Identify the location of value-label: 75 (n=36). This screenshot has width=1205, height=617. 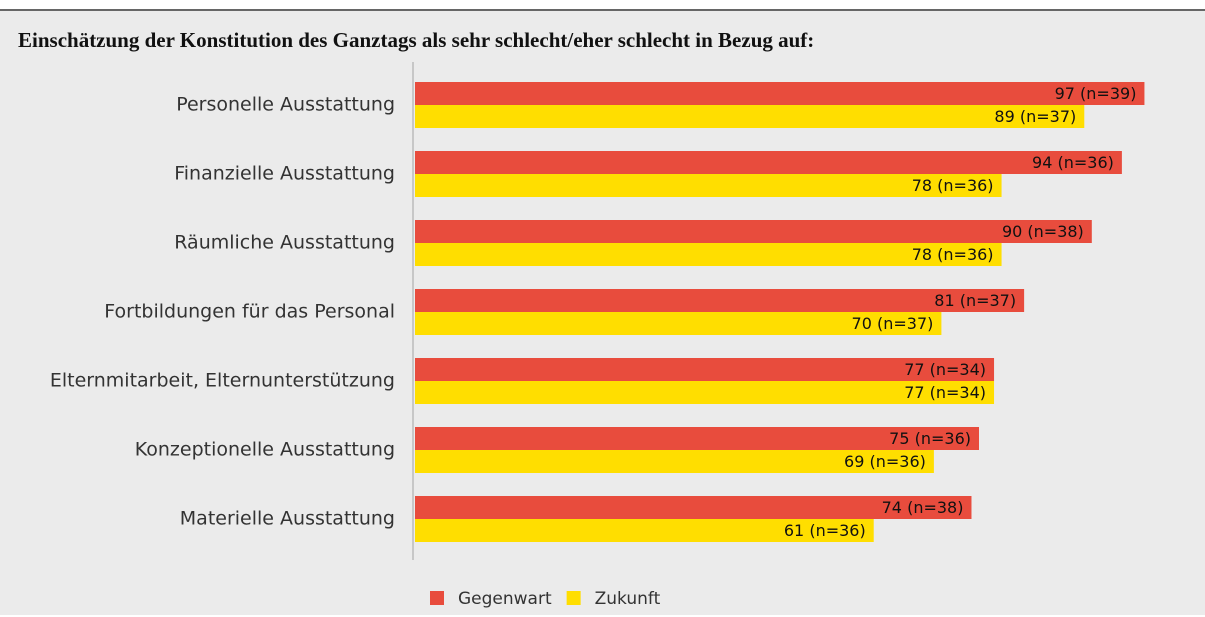
(930, 438).